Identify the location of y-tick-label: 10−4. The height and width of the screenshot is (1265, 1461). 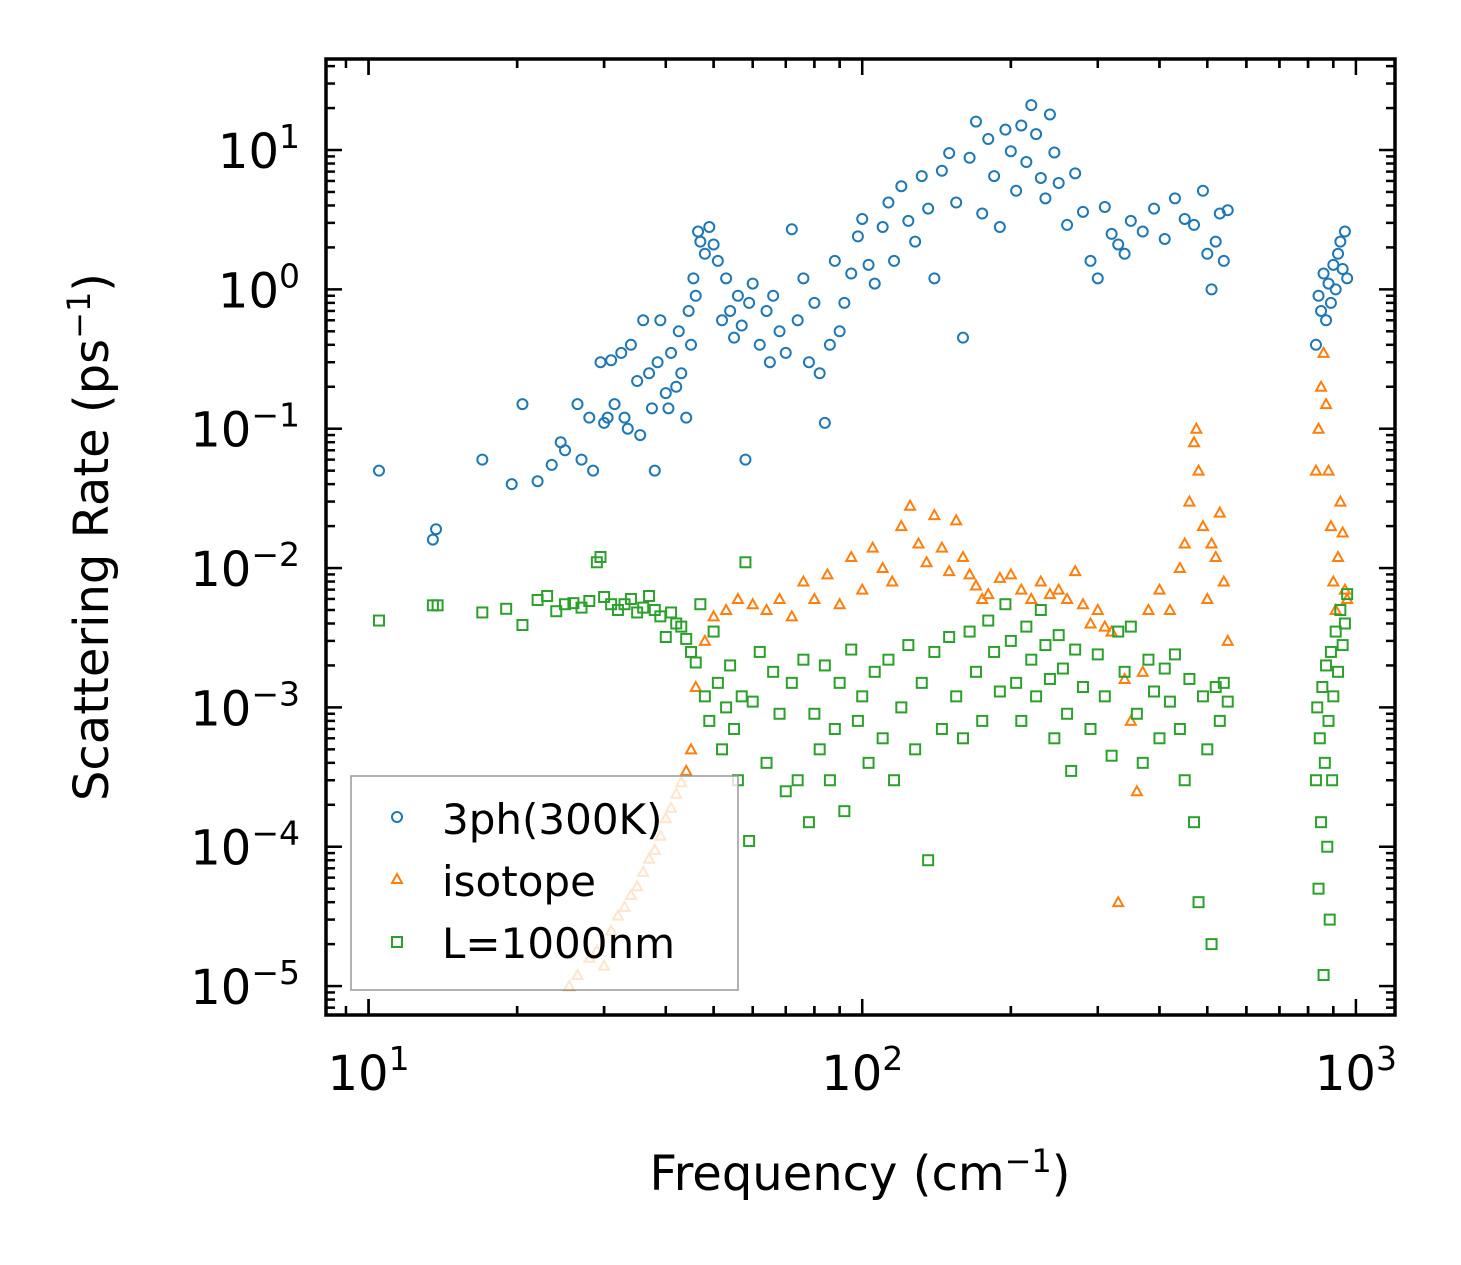
(245, 845).